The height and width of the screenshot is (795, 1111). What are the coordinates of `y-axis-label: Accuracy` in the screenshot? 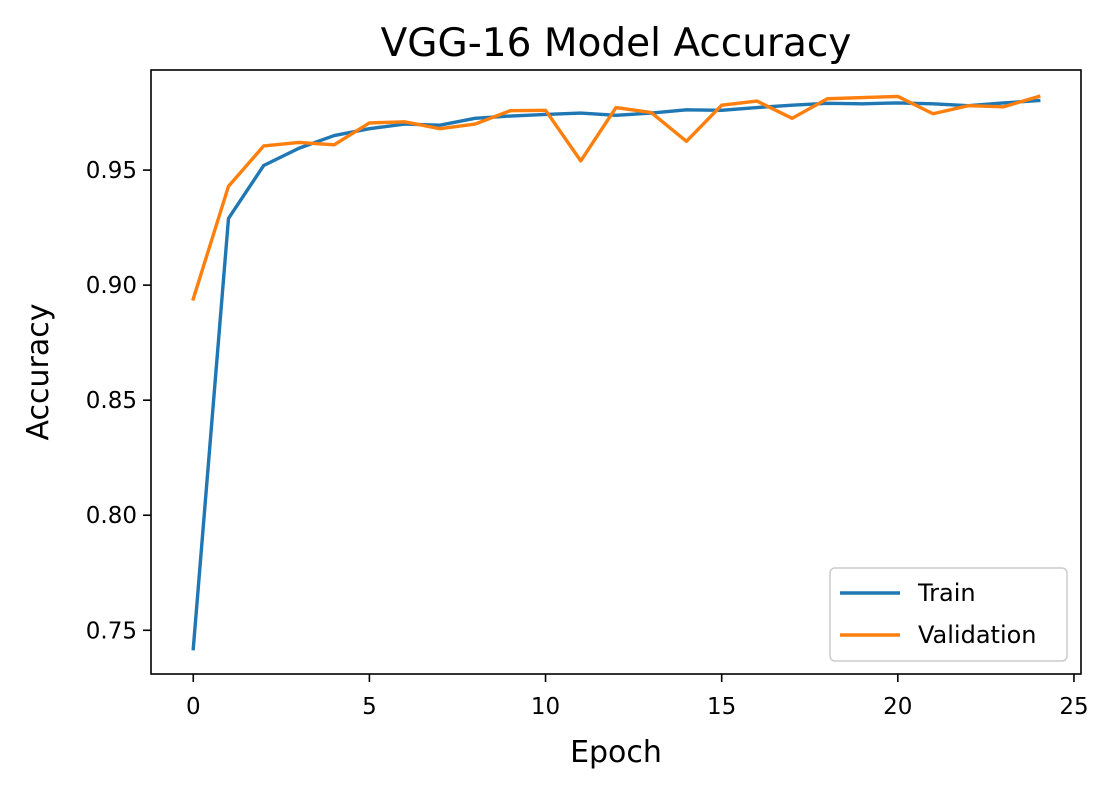 It's located at (38, 372).